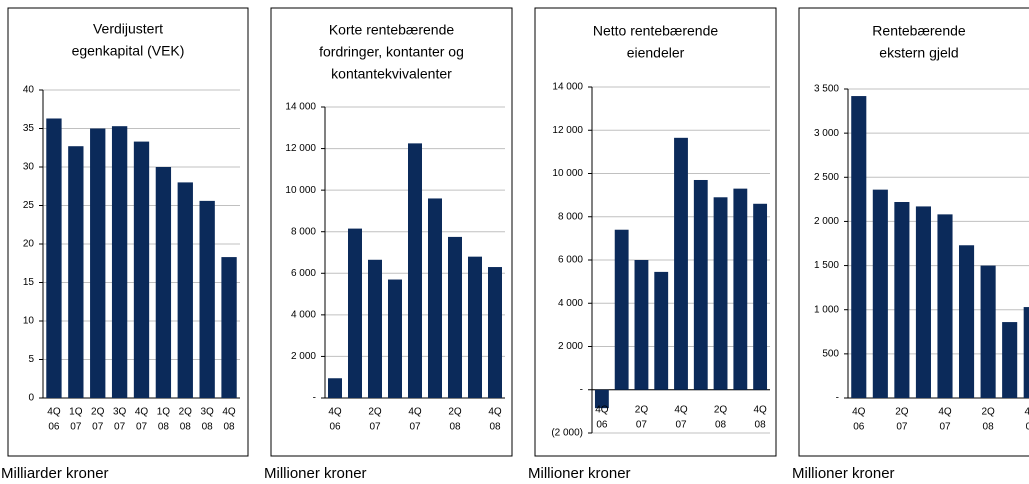 This screenshot has height=484, width=1029. What do you see at coordinates (918, 53) in the screenshot?
I see `chart-title: ekstern gjeld` at bounding box center [918, 53].